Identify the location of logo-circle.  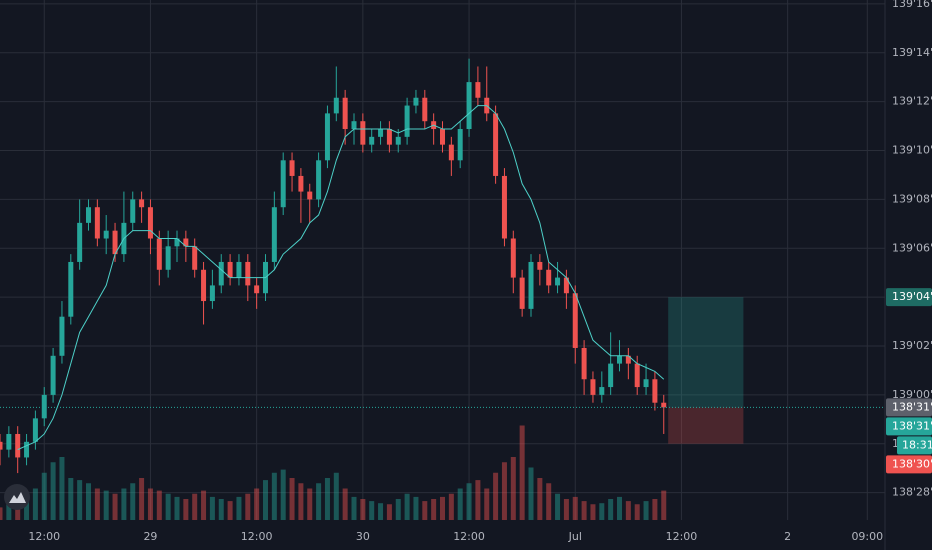
(17, 497).